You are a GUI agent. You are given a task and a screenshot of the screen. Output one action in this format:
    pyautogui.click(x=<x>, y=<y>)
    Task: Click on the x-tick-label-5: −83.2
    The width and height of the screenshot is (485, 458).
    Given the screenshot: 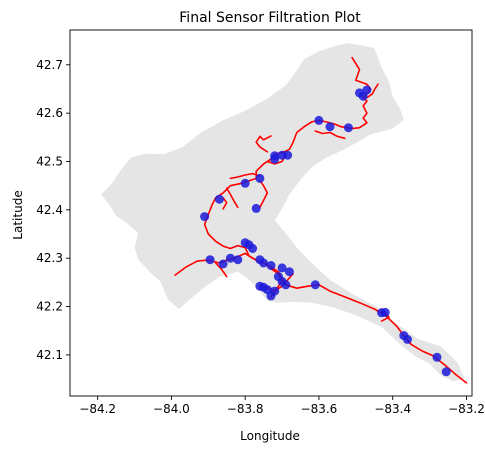 What is the action you would take?
    pyautogui.click(x=466, y=409)
    